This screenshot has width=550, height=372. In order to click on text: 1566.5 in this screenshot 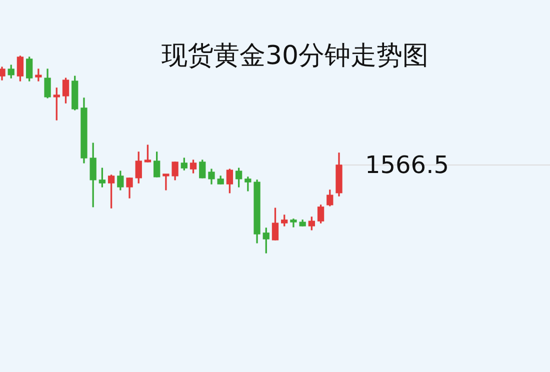, I will do `click(407, 165)`.